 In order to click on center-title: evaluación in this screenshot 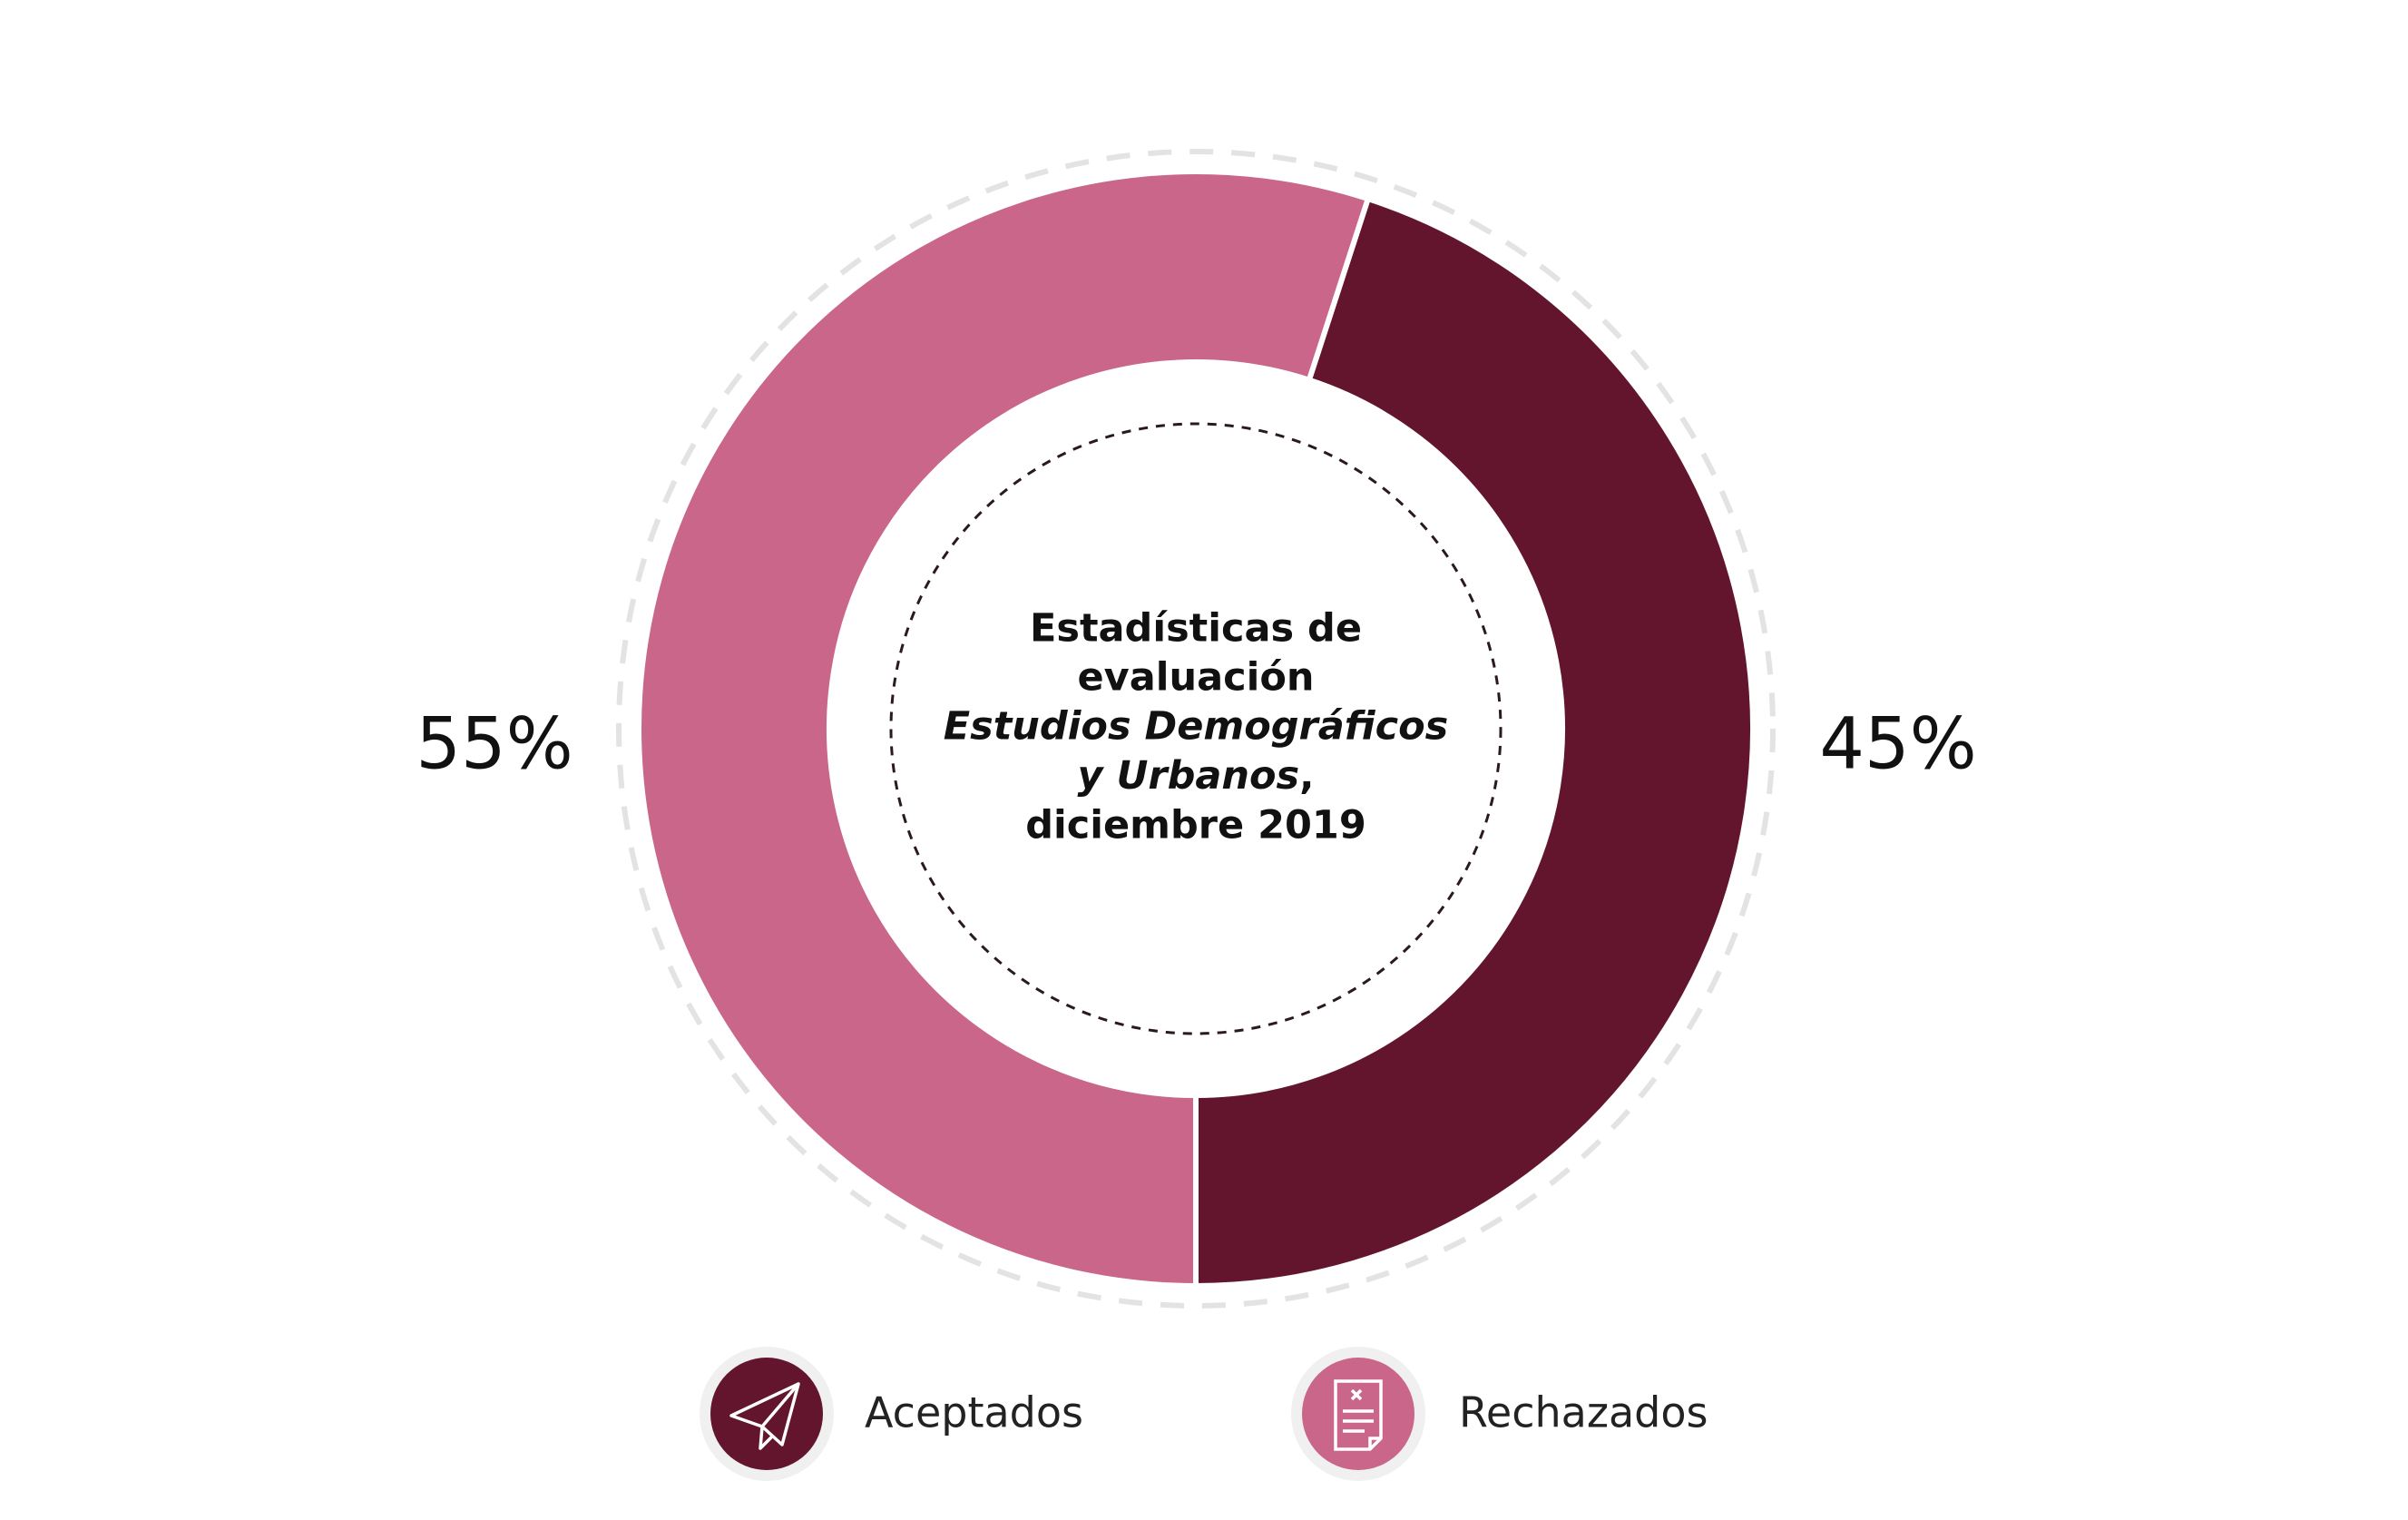, I will do `click(1197, 678)`.